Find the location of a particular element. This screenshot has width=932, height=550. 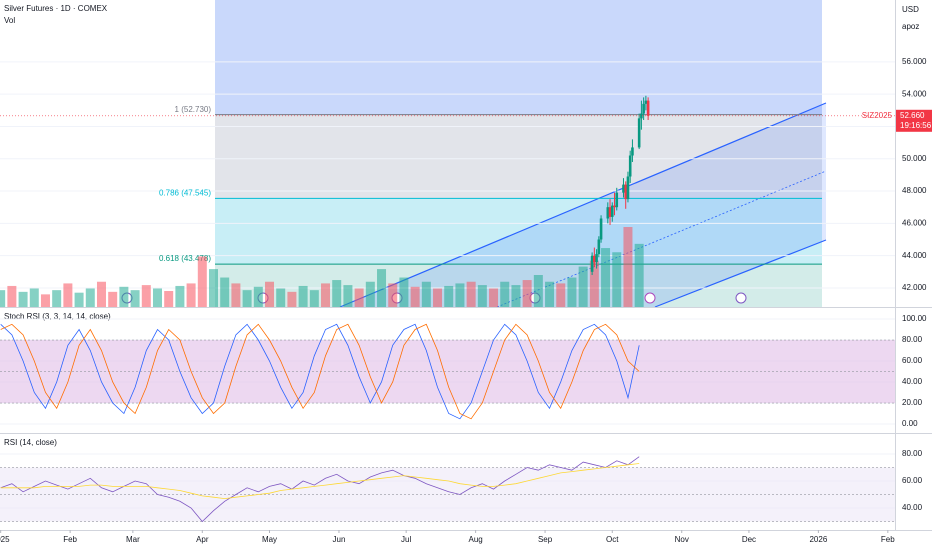

x-tick-label: Oct is located at coordinates (612, 539).